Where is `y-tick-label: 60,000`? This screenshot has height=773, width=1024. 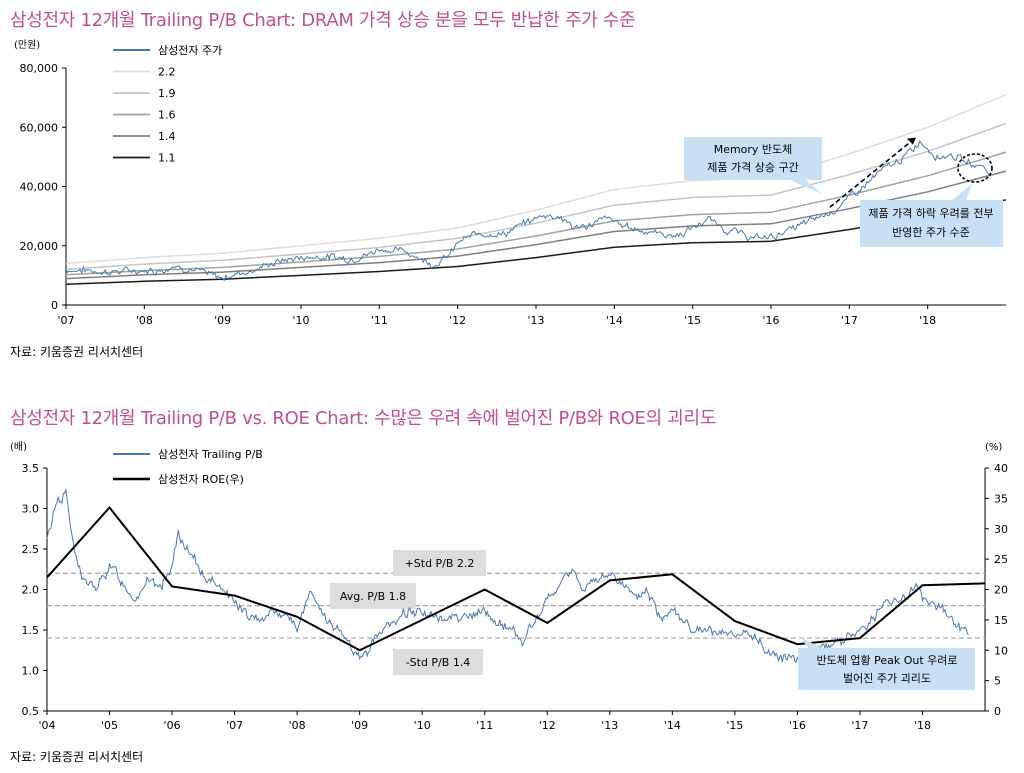 y-tick-label: 60,000 is located at coordinates (39, 127).